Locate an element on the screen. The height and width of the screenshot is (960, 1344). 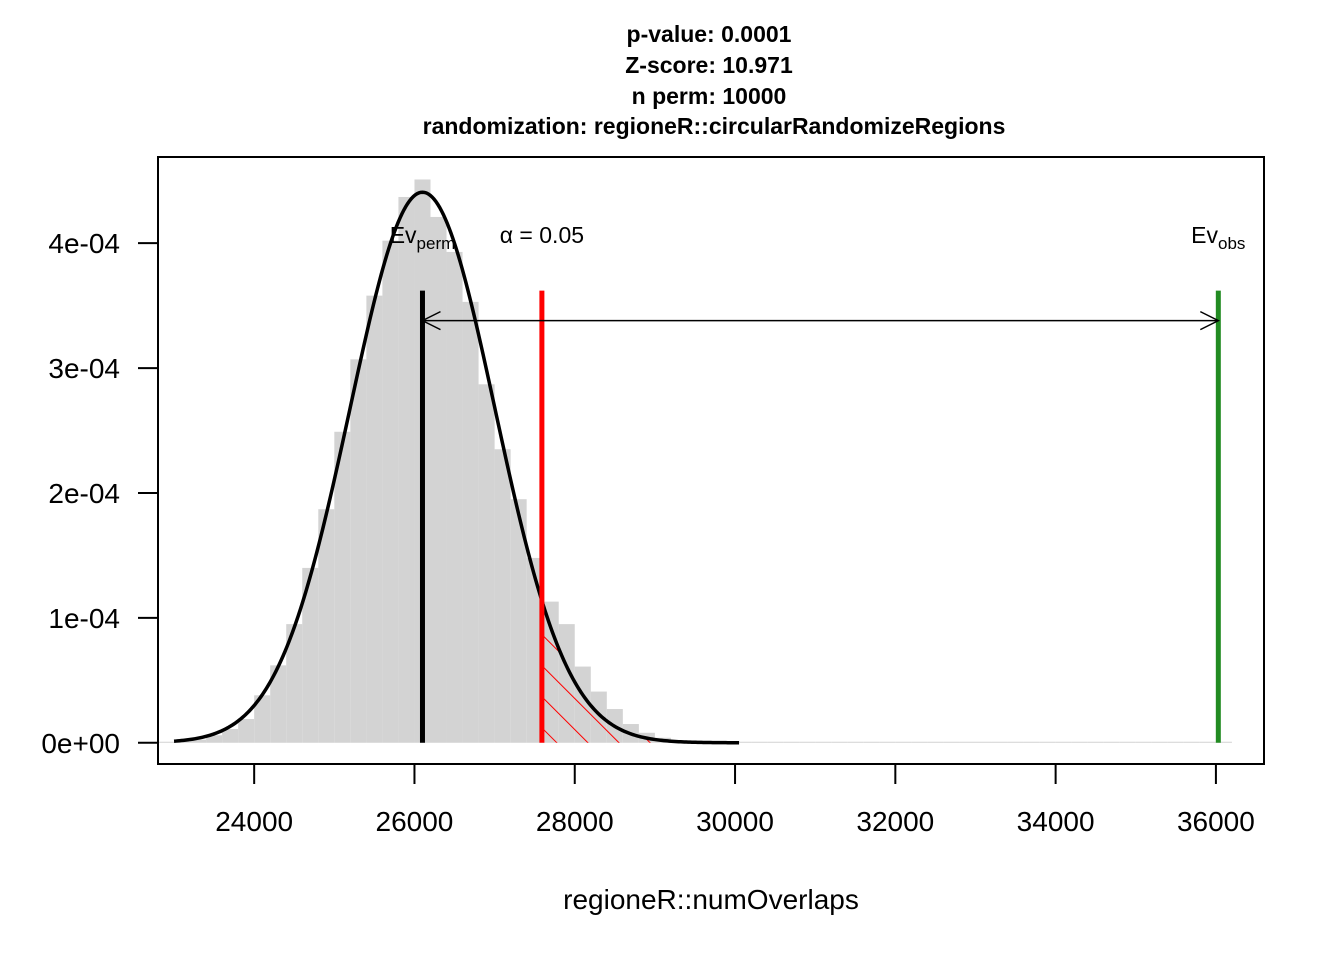
x-axis-label: regioneR::numOverlaps is located at coordinates (711, 899).